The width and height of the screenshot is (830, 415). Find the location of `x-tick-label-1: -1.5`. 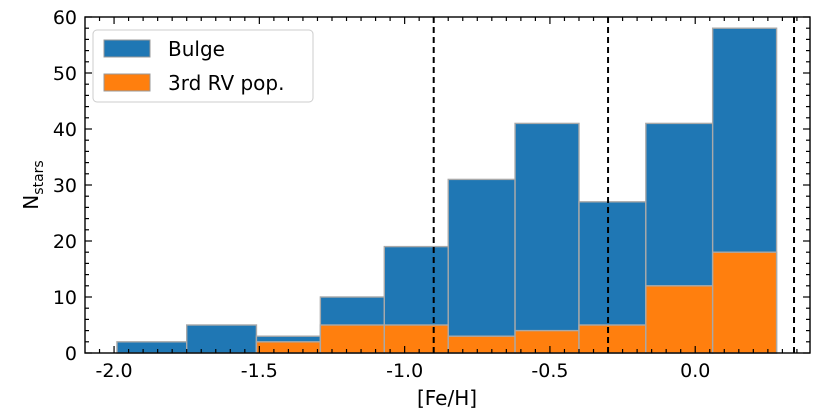

x-tick-label-1: -1.5 is located at coordinates (259, 371).